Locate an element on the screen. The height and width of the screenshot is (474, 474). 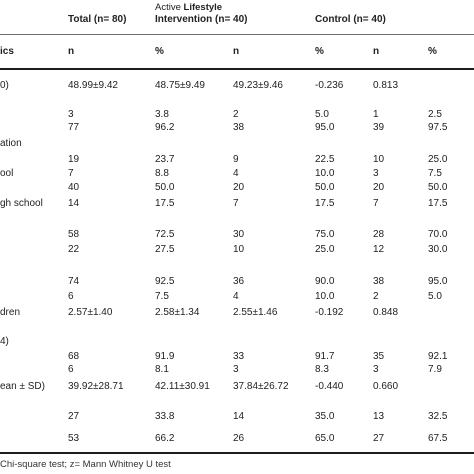
table-cell: 65.0 is located at coordinates (325, 438).